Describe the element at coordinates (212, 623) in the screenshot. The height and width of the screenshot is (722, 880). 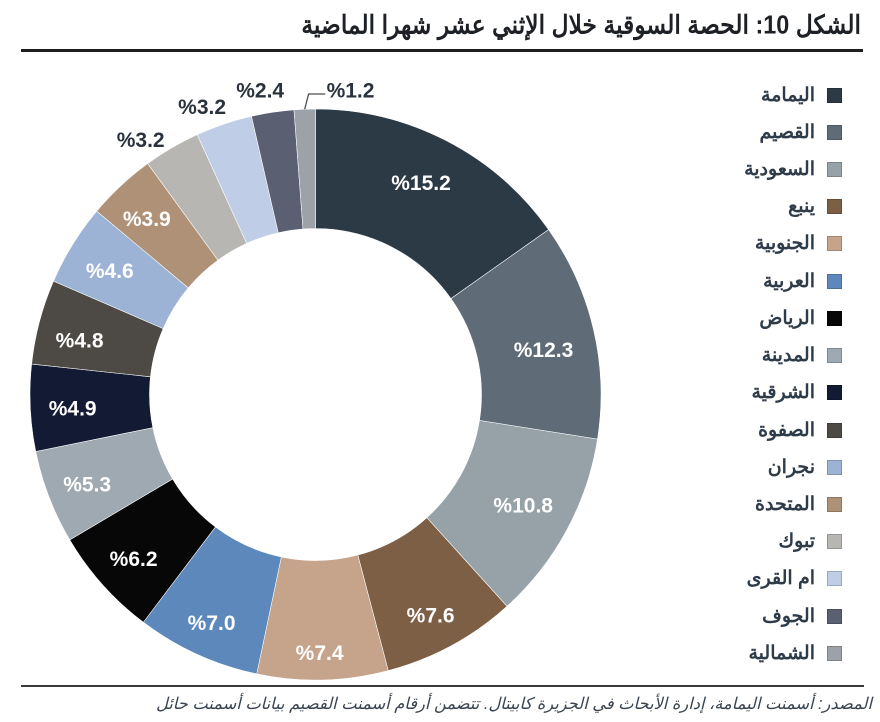
I see `svg-text: %7.0` at that location.